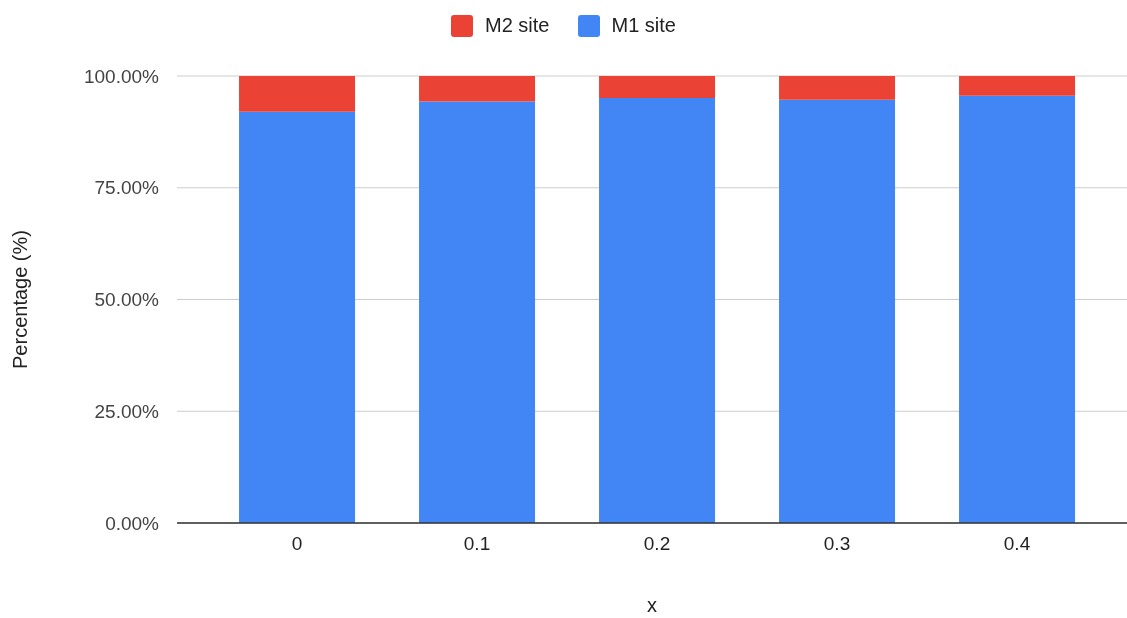 This screenshot has width=1127, height=618. What do you see at coordinates (20, 299) in the screenshot?
I see `y-axis-title: Percentage (%)` at bounding box center [20, 299].